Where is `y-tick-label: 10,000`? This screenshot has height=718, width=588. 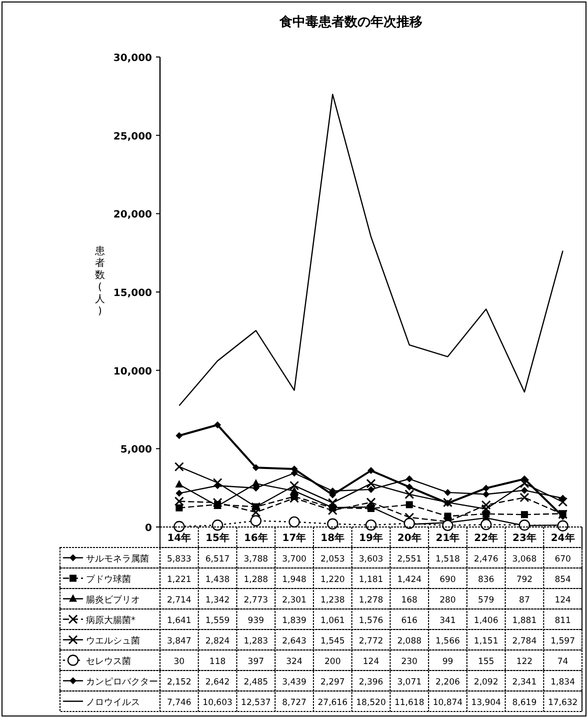
y-tick-label: 10,000 is located at coordinates (132, 372).